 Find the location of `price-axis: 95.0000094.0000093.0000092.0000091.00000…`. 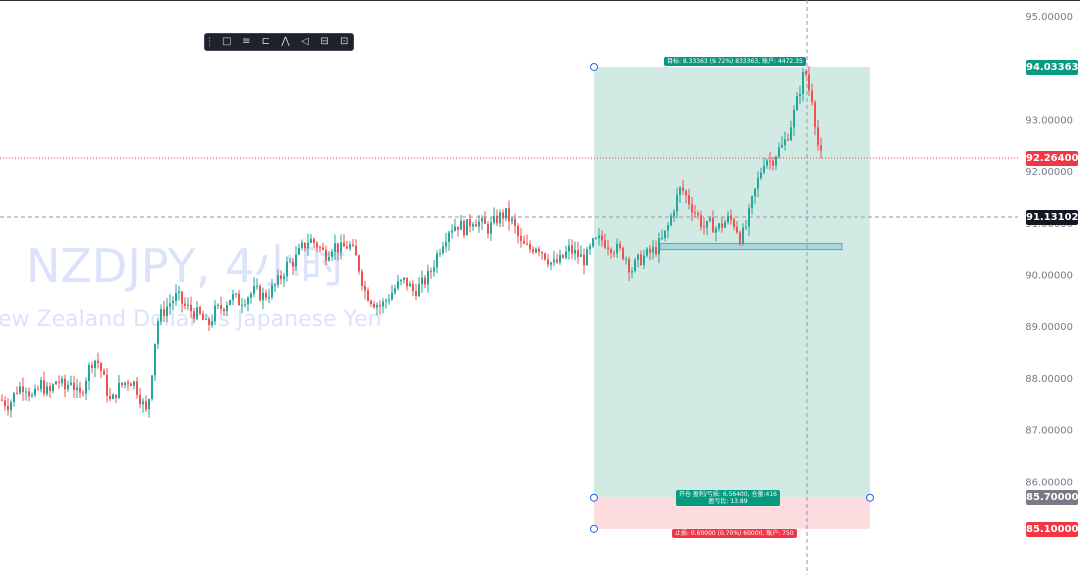

price-axis: 95.0000094.0000093.0000092.0000091.00000… is located at coordinates (1049, 250).